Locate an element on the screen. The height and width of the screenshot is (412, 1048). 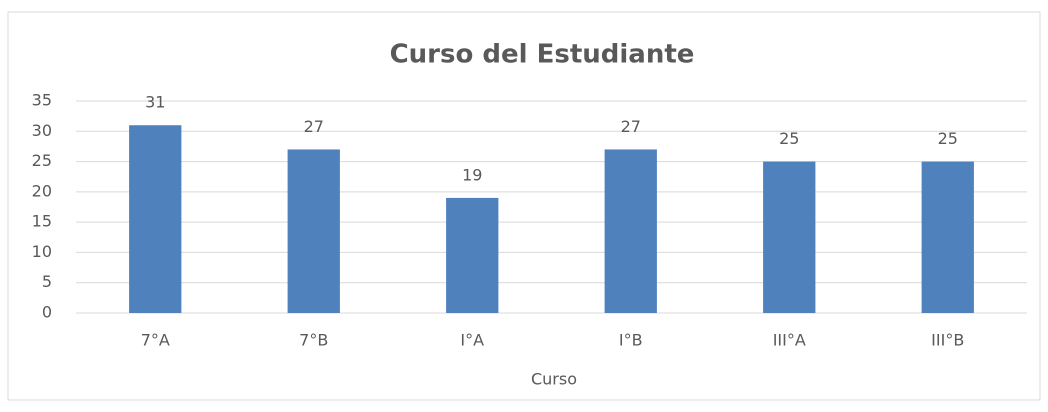
x-tick-label: I°A is located at coordinates (472, 340).